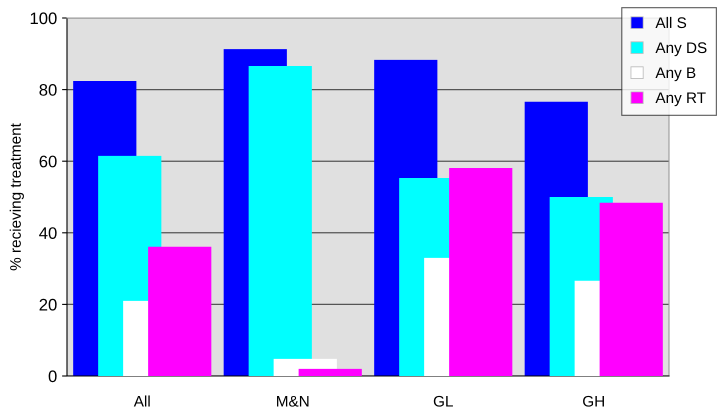 The width and height of the screenshot is (724, 417). What do you see at coordinates (48, 304) in the screenshot?
I see `y-tick-label: 20` at bounding box center [48, 304].